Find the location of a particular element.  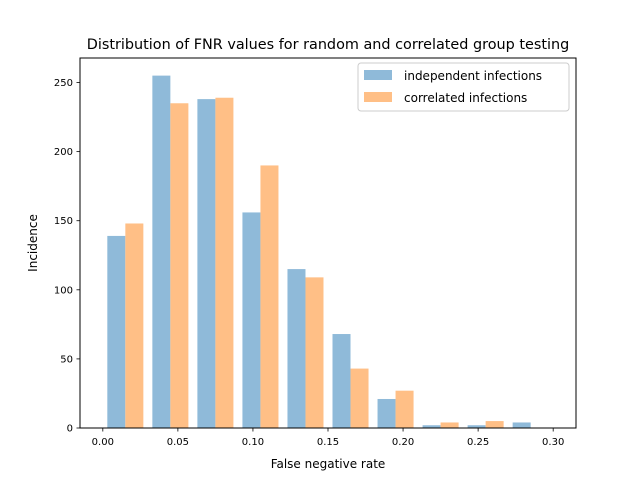

legend-frame is located at coordinates (463, 87).